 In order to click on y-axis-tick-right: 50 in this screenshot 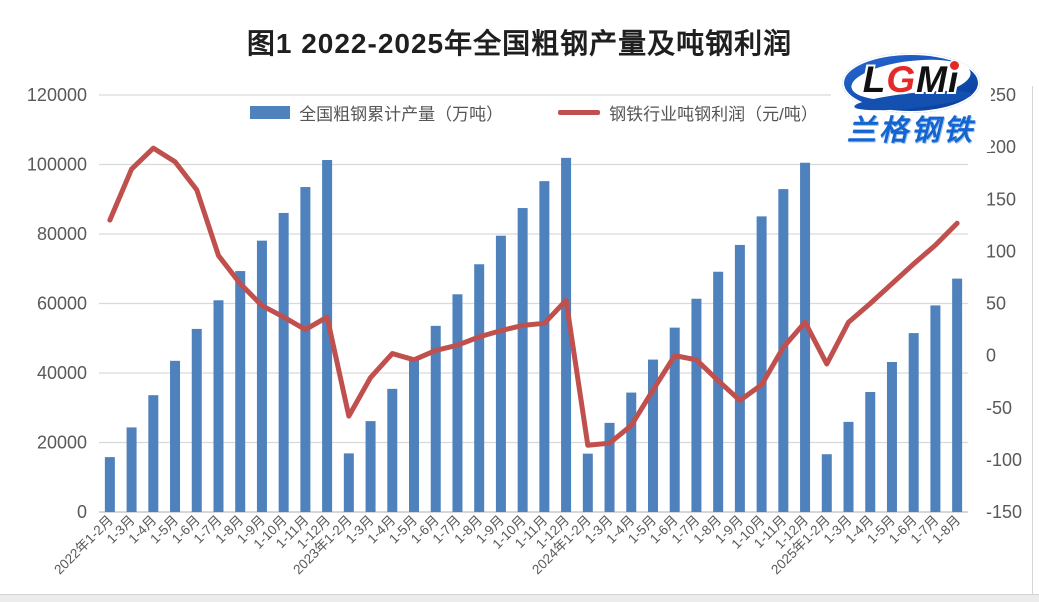, I will do `click(996, 304)`.